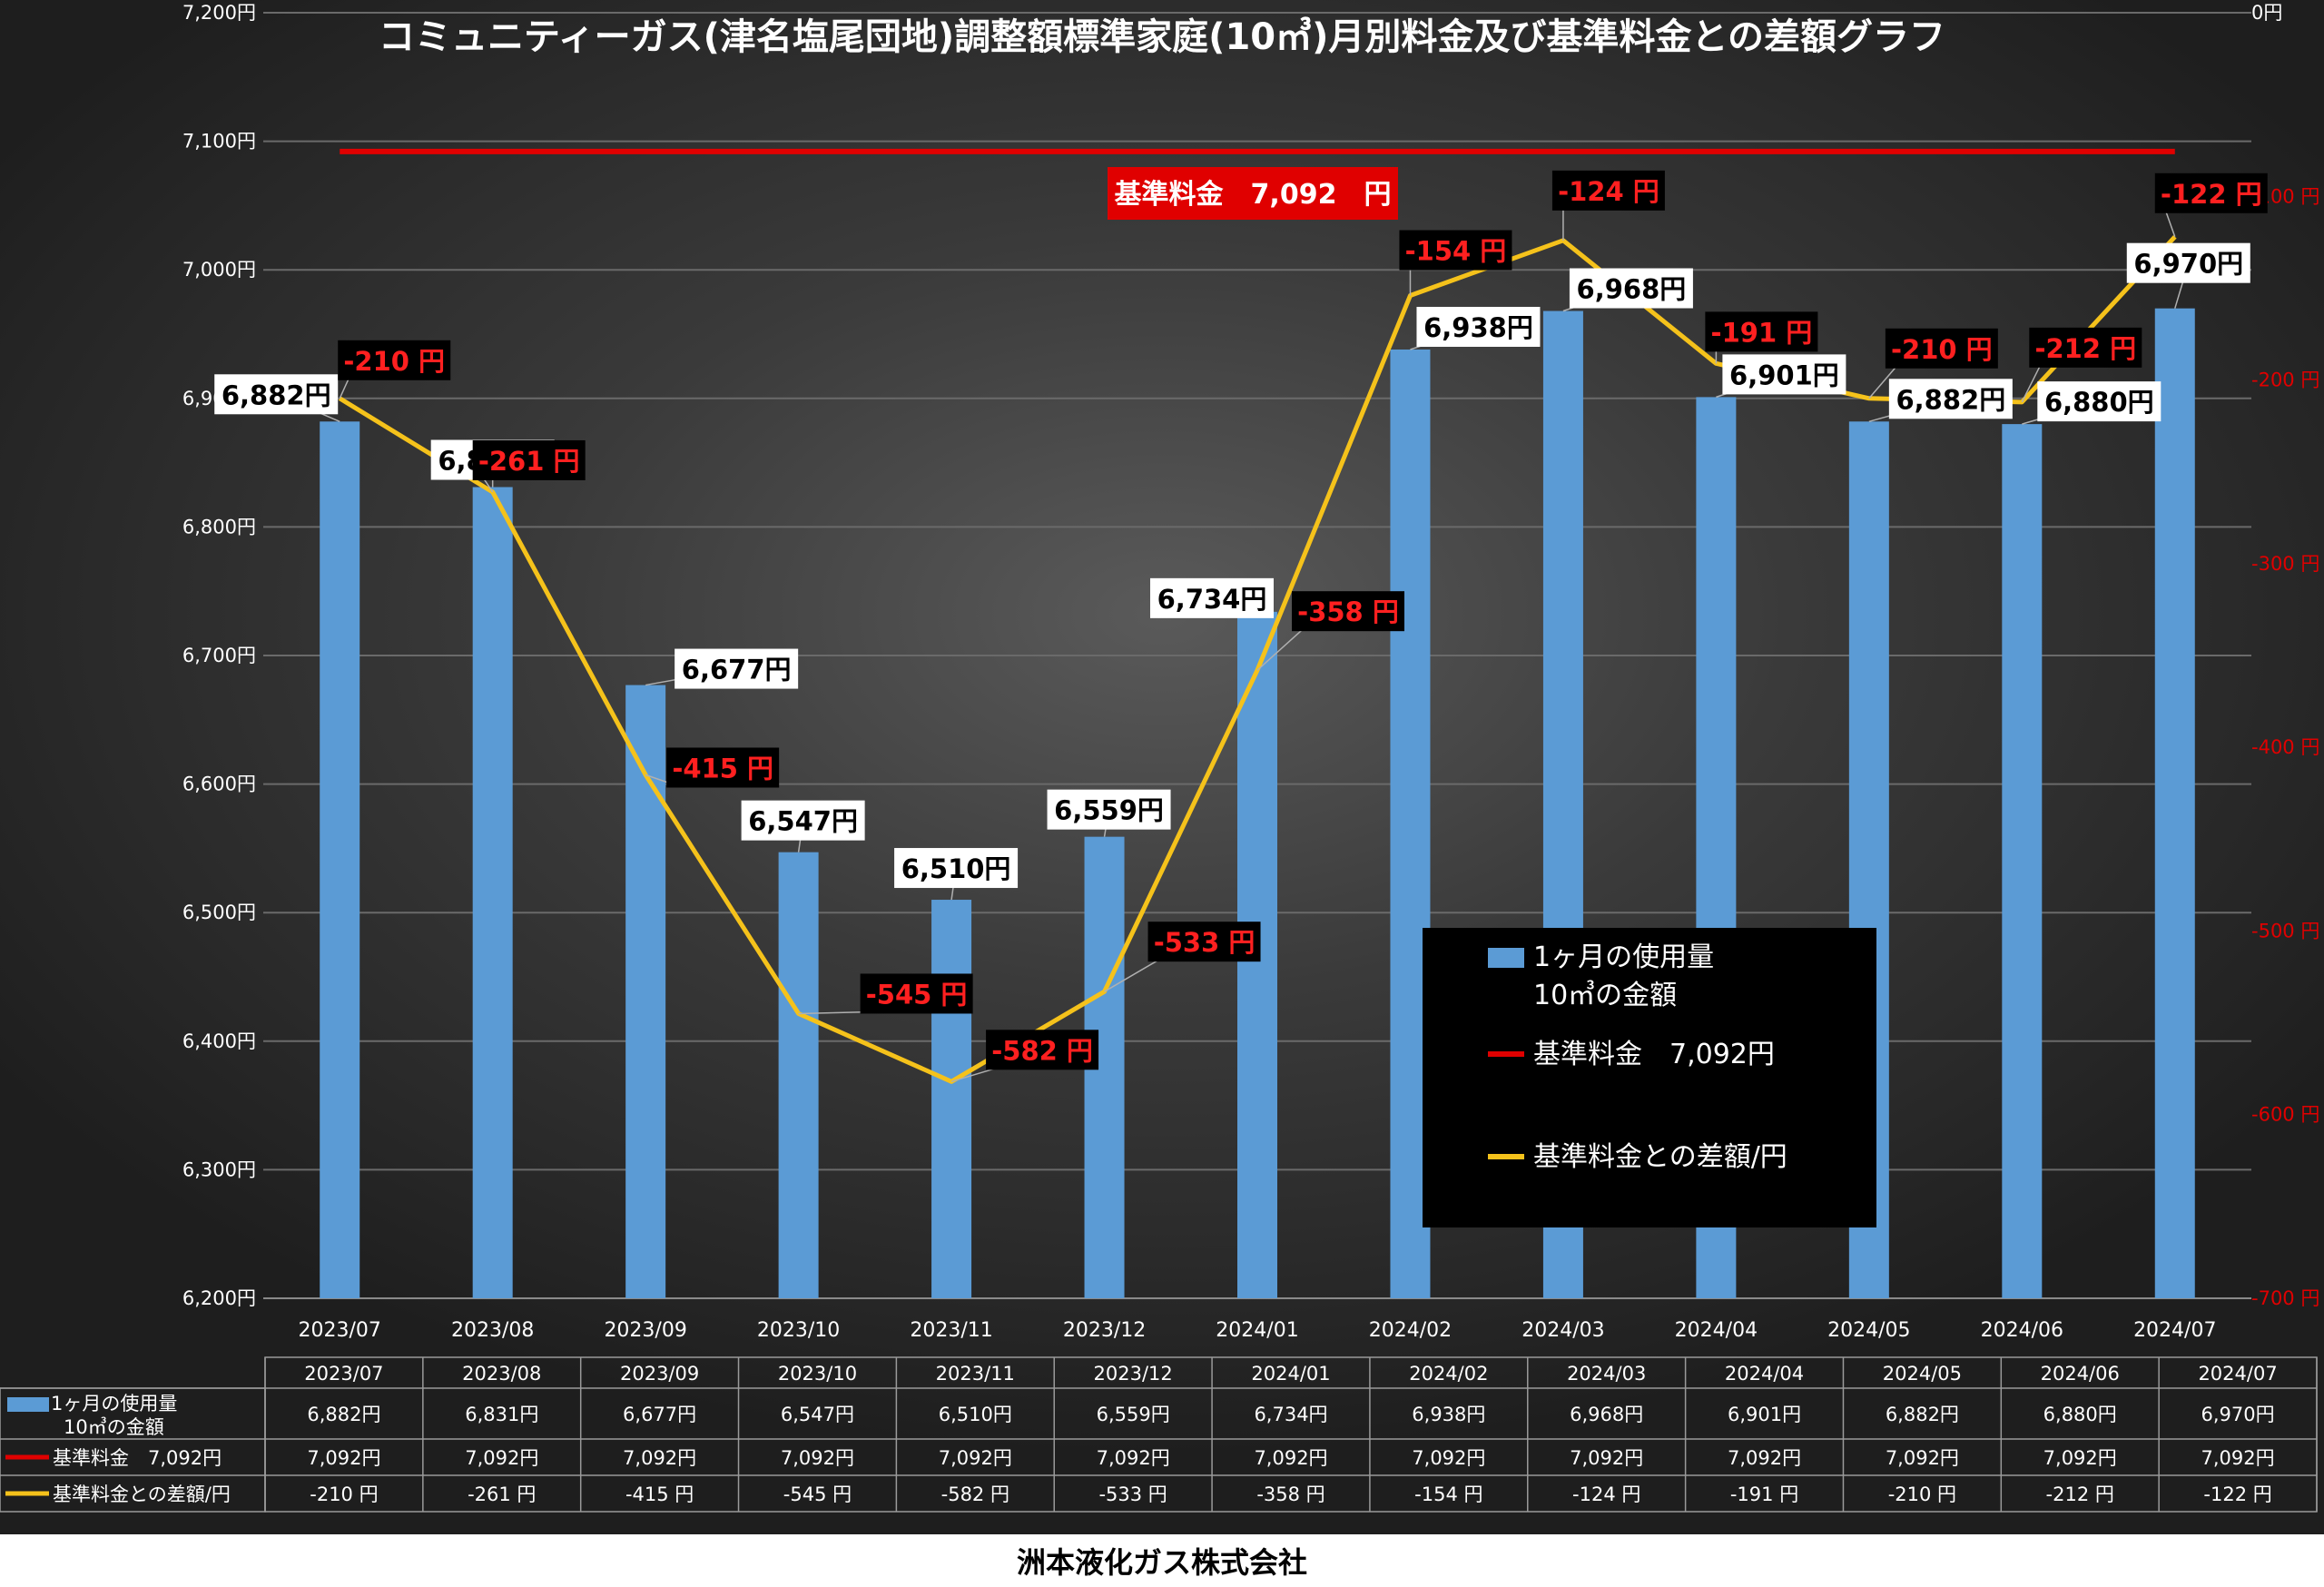 The width and height of the screenshot is (2324, 1587). I want to click on table-header-cell: 2023/11, so click(975, 1374).